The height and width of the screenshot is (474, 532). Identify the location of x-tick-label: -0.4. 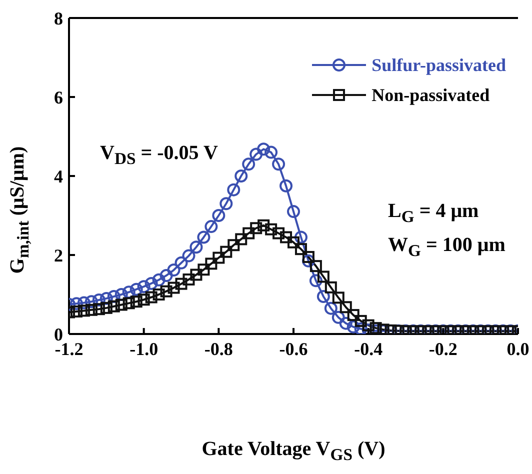
(368, 348).